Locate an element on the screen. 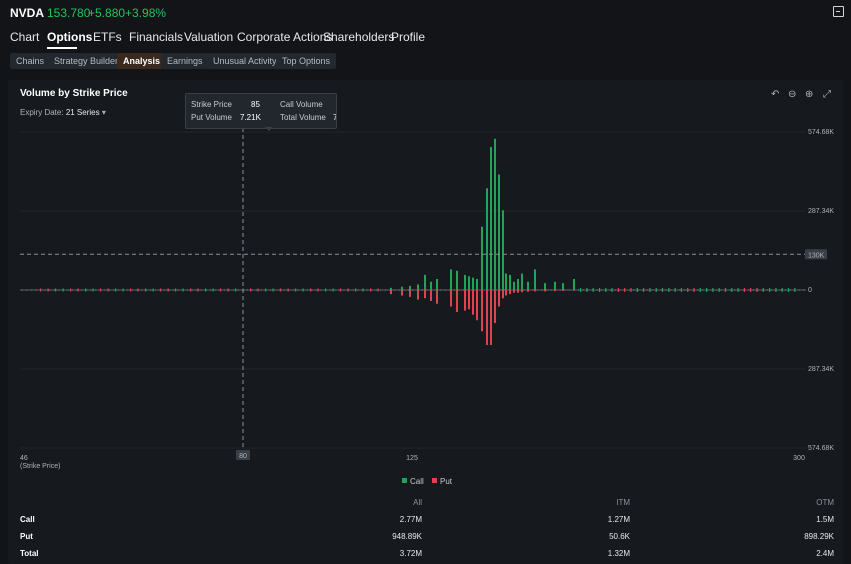  subtab-strategy-builder: Strategy Builder is located at coordinates (86, 61).